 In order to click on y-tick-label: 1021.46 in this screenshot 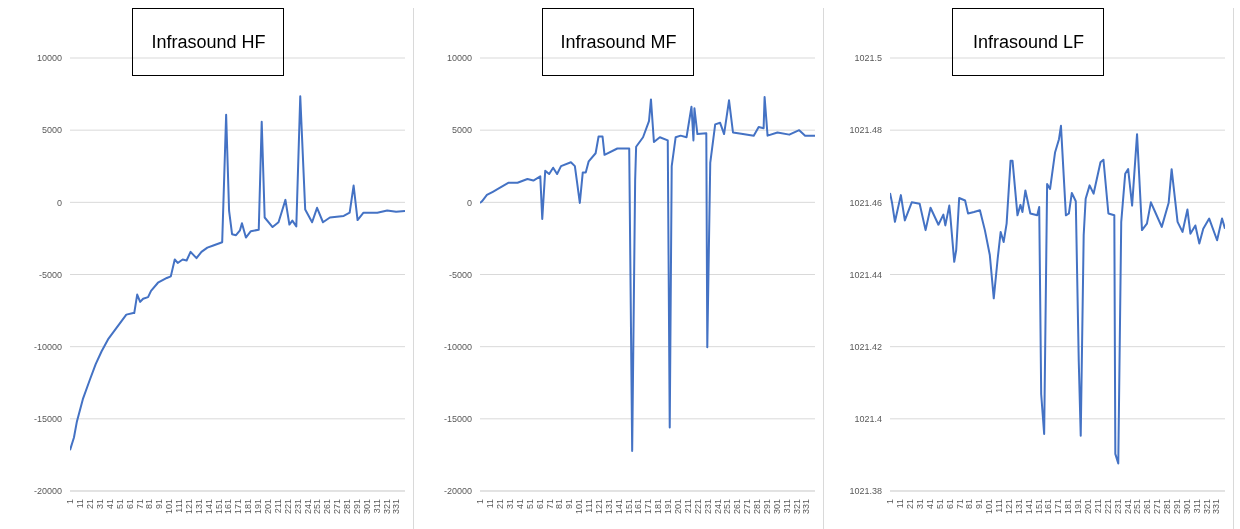, I will do `click(865, 202)`.